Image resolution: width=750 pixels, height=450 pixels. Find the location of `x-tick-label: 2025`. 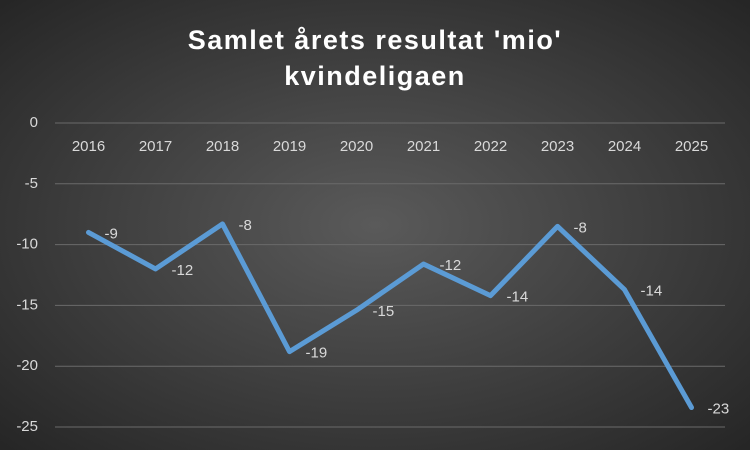

x-tick-label: 2025 is located at coordinates (691, 146).